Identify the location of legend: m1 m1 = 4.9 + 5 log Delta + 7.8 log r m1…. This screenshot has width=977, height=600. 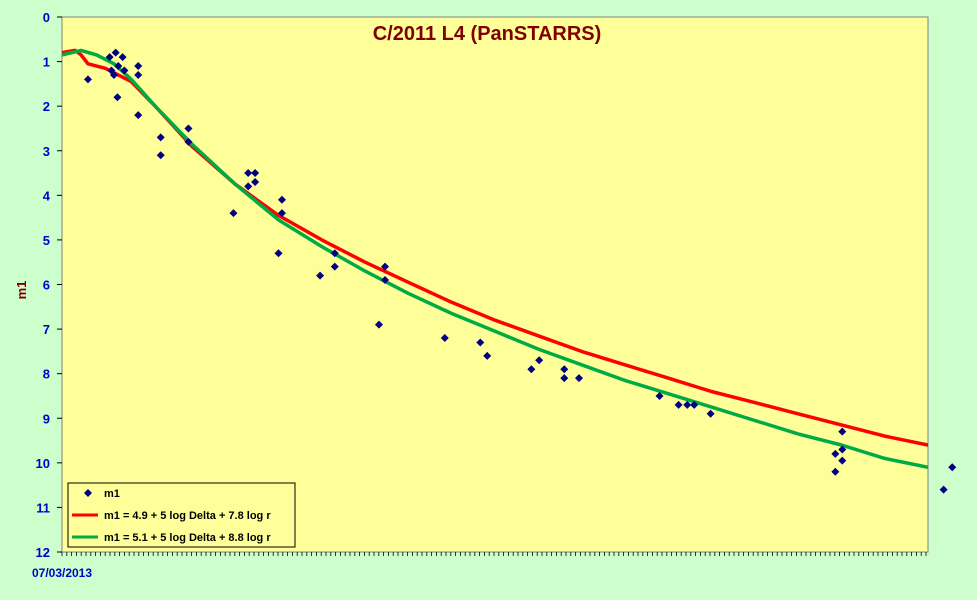
(181, 515).